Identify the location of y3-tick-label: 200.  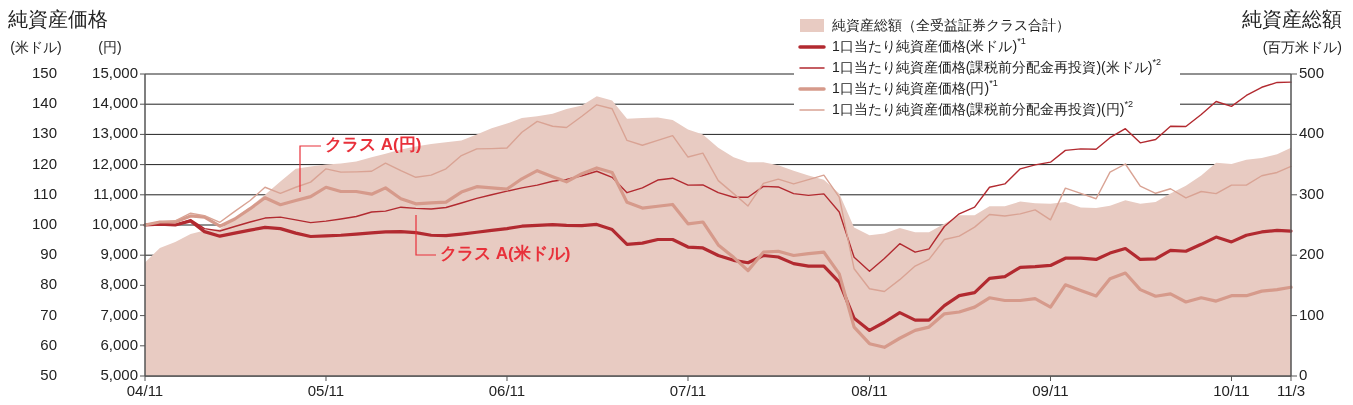
(1312, 254).